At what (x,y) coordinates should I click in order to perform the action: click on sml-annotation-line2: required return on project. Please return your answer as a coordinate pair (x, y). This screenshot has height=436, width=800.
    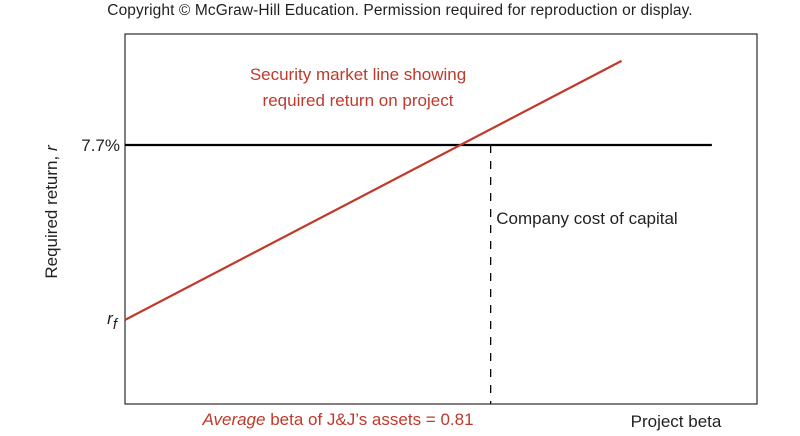
    Looking at the image, I should click on (358, 100).